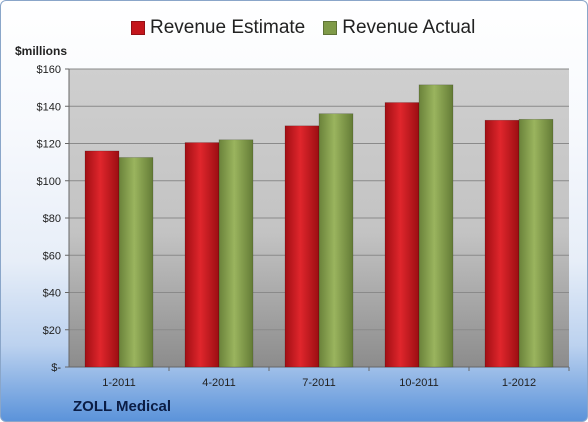 Image resolution: width=588 pixels, height=422 pixels. Describe the element at coordinates (56, 368) in the screenshot. I see `y-tick-label: $-` at that location.